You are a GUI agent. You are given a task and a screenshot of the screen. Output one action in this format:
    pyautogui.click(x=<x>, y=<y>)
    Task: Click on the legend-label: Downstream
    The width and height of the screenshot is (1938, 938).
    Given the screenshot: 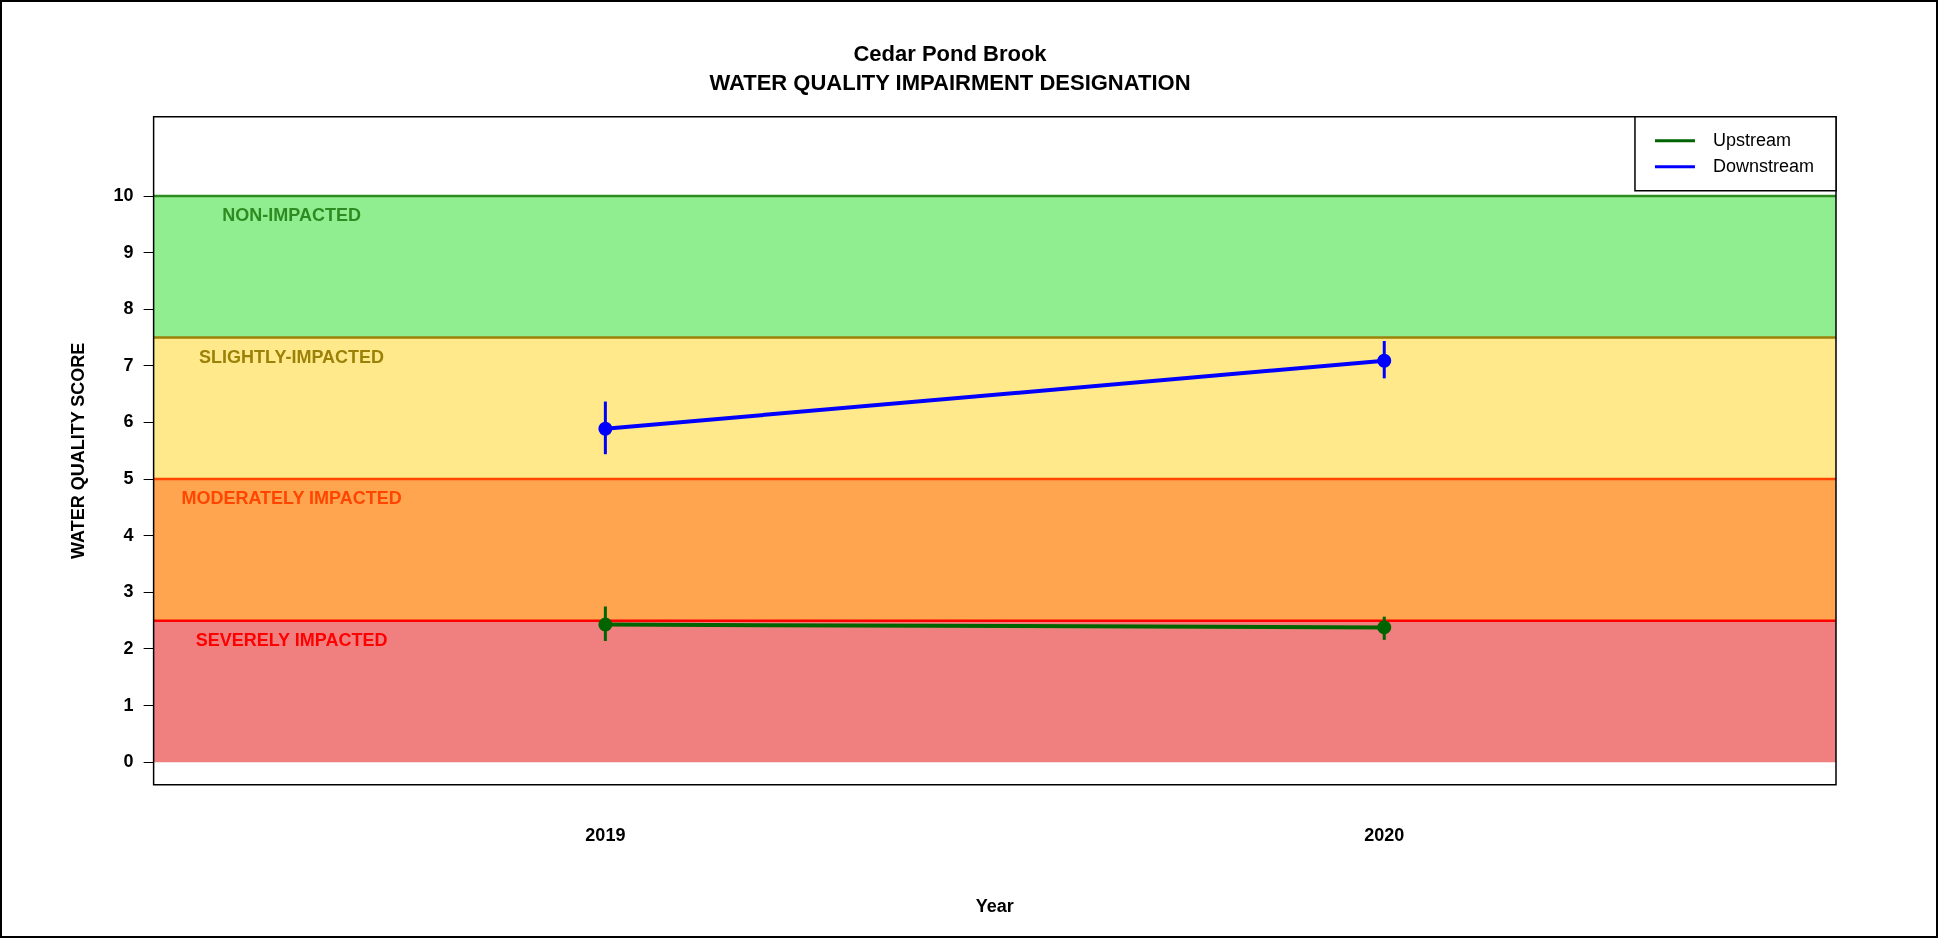 What is the action you would take?
    pyautogui.click(x=1763, y=165)
    